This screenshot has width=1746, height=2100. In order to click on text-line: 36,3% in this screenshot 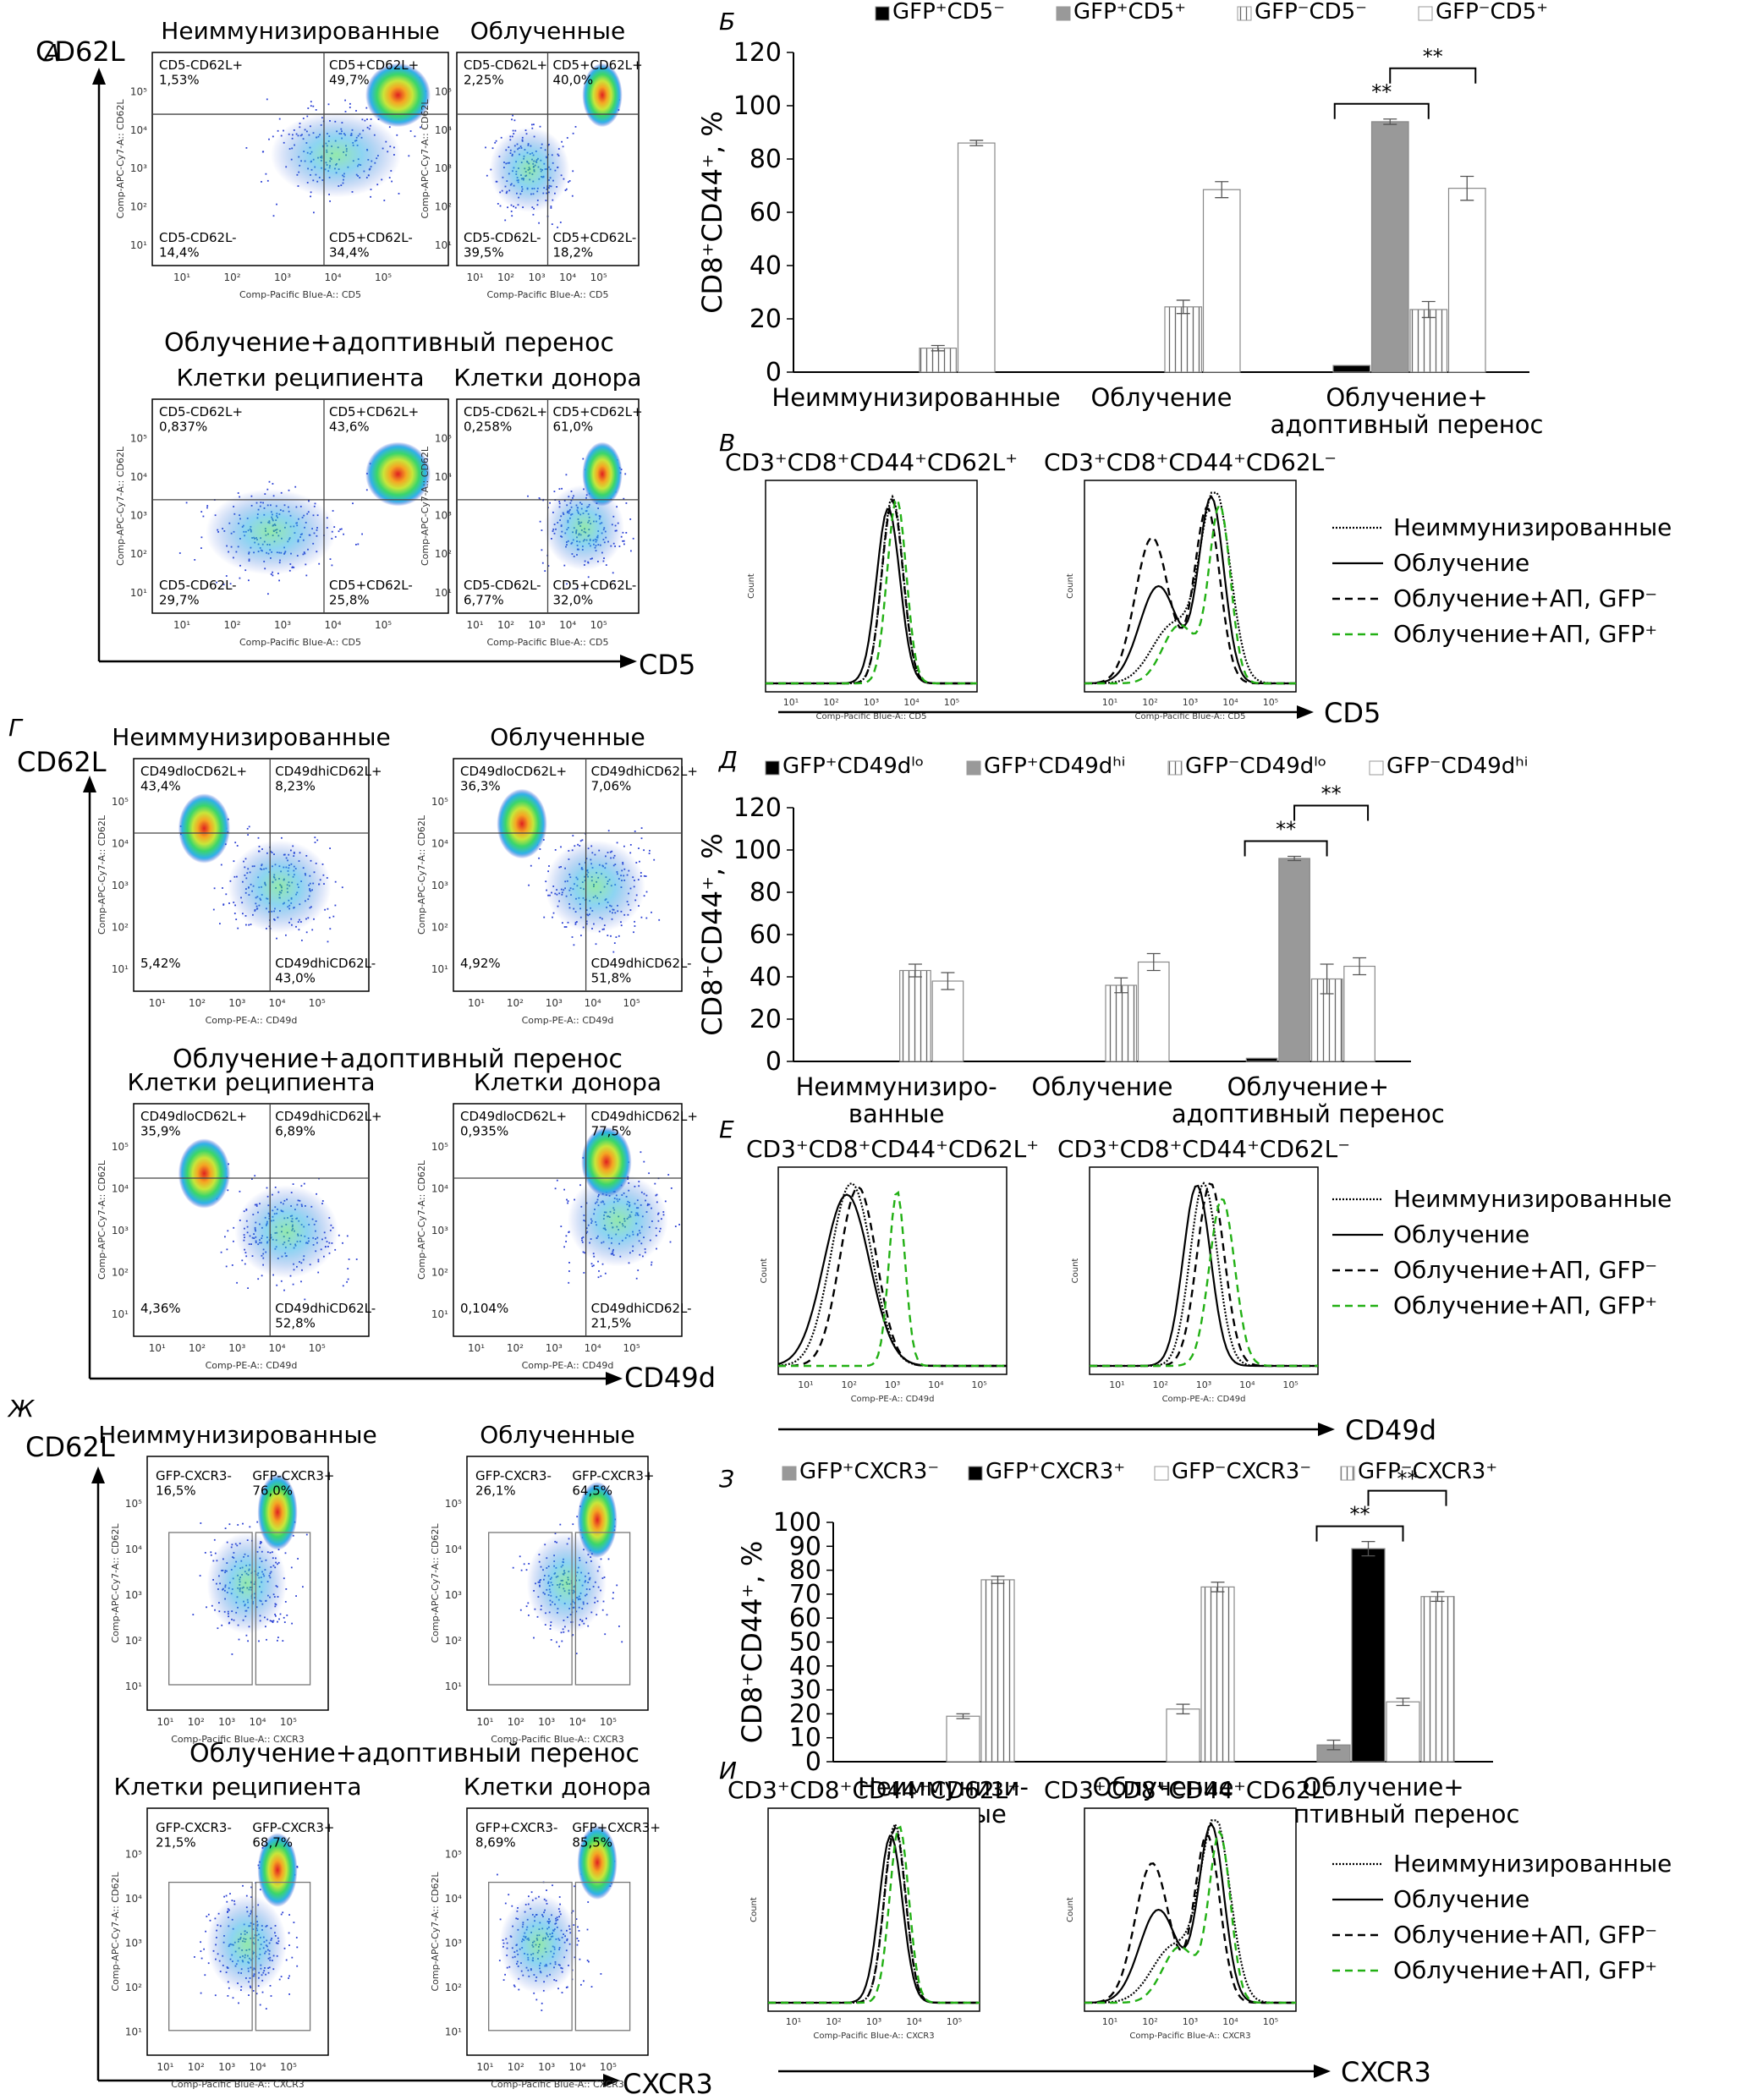, I will do `click(480, 785)`.